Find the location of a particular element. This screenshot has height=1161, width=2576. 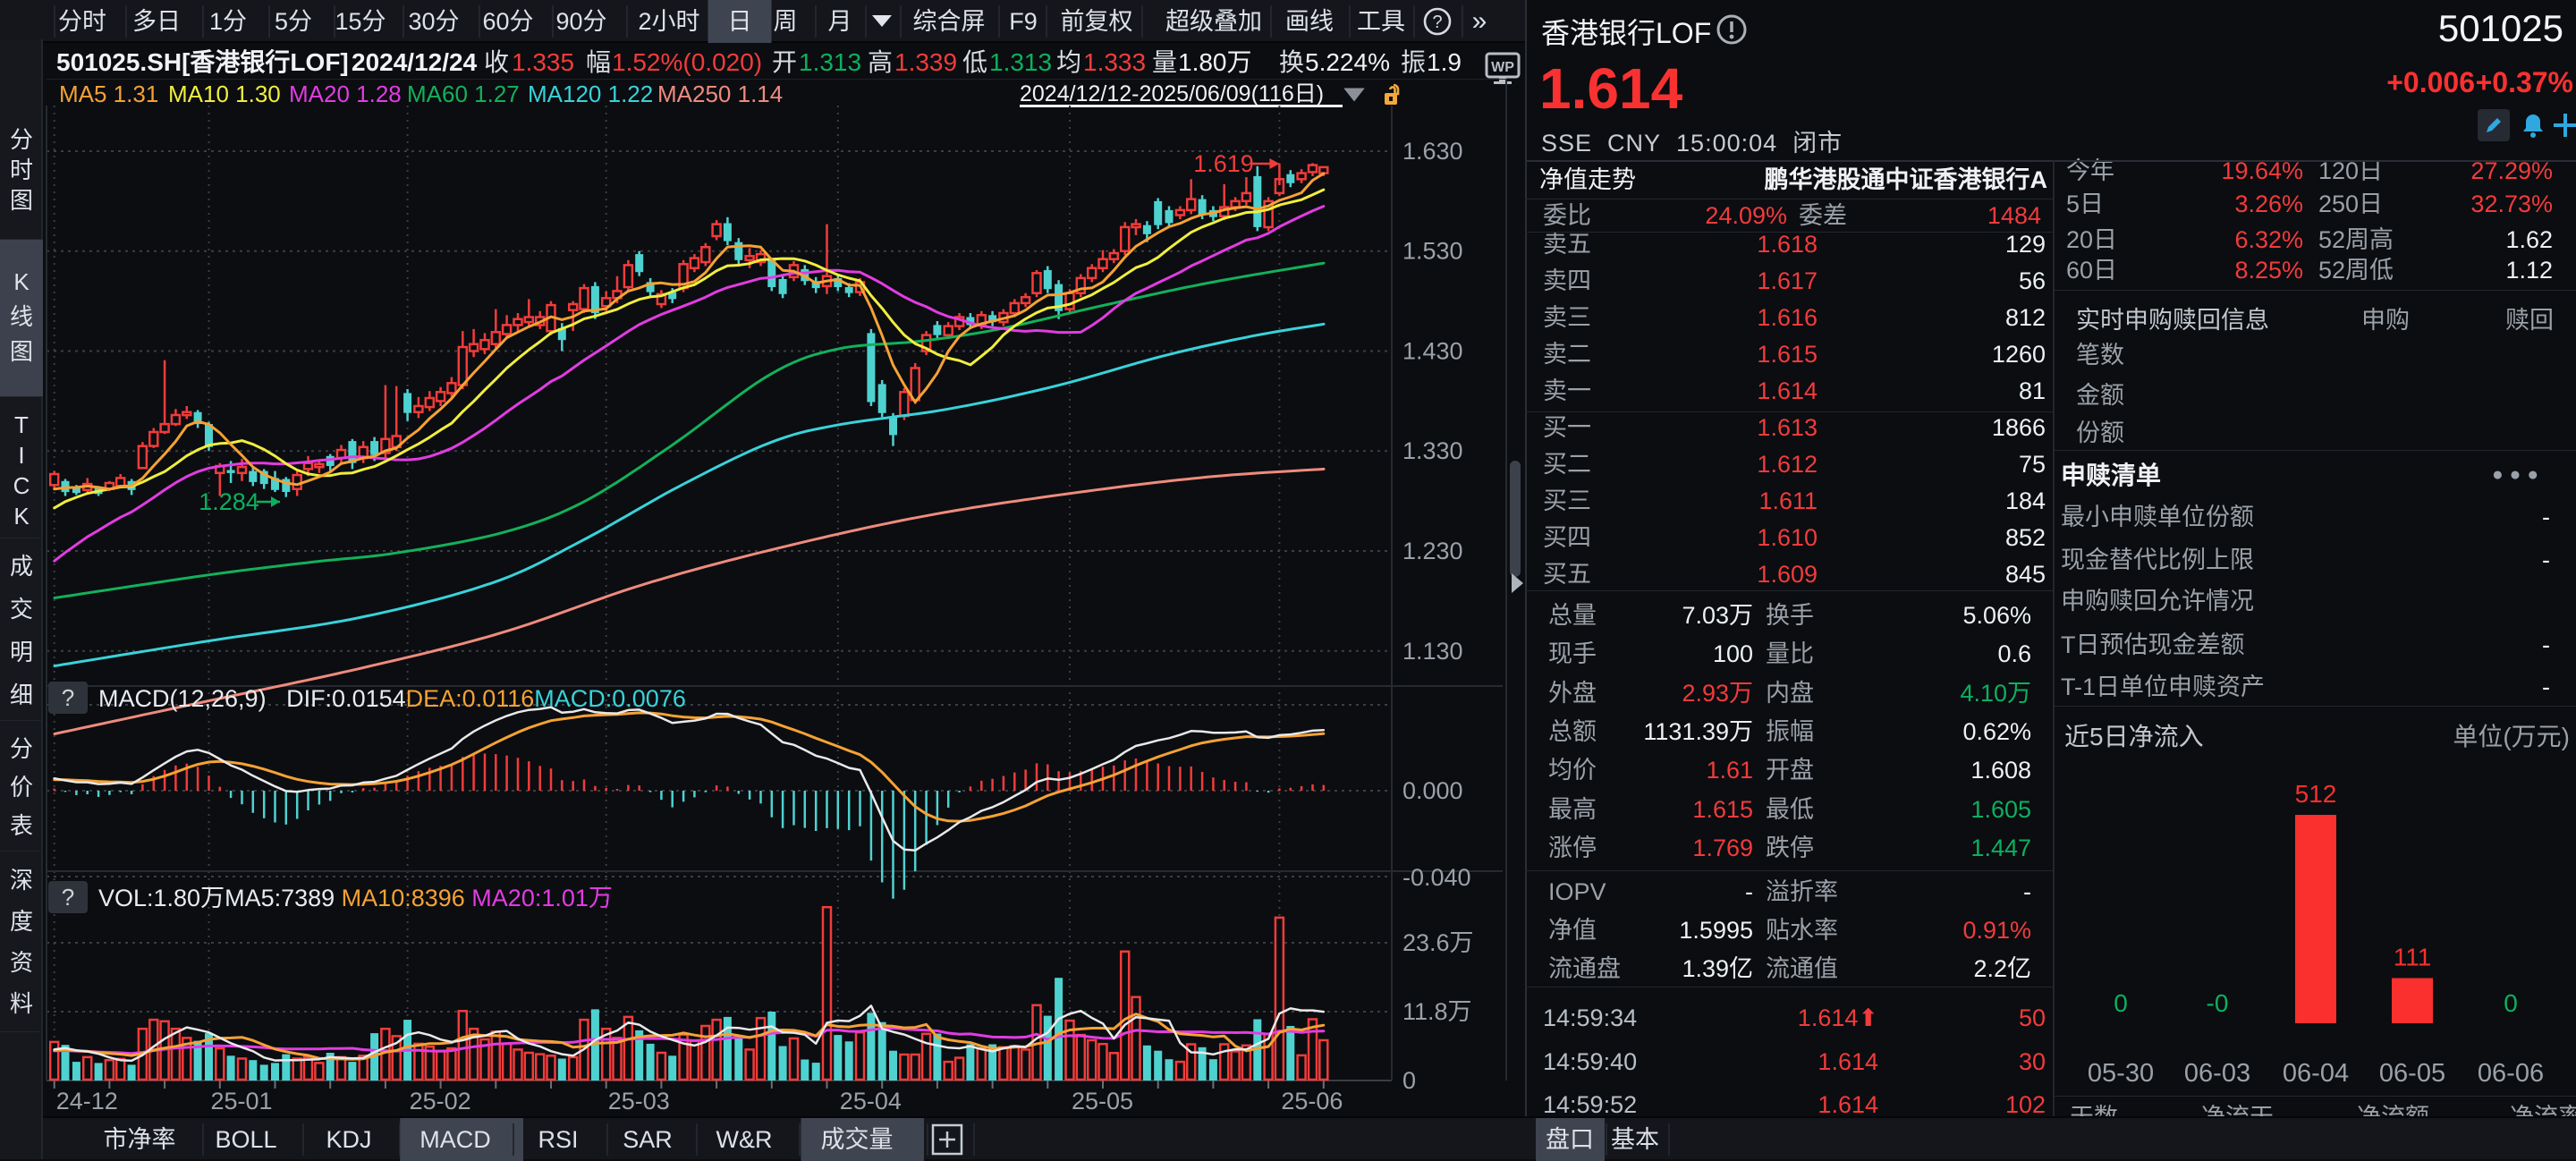

svg-text: 06-03 is located at coordinates (2217, 1073).